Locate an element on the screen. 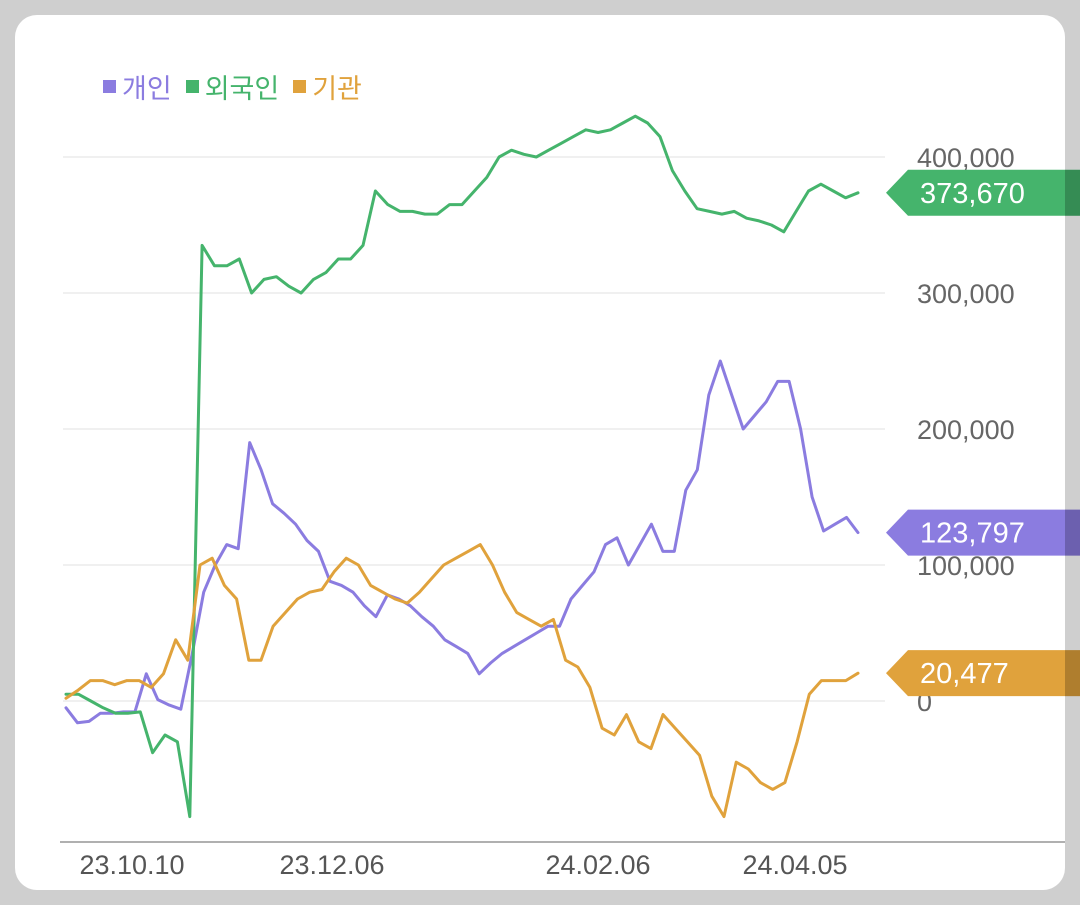 This screenshot has width=1080, height=905. legend-label-individual: 개인 is located at coordinates (147, 89).